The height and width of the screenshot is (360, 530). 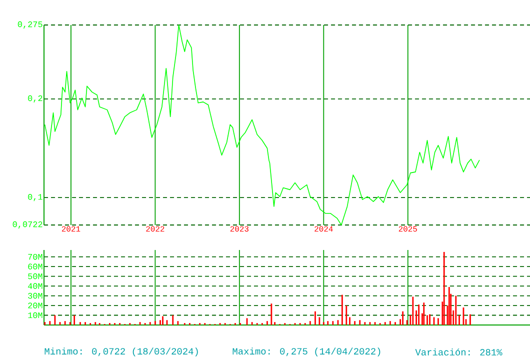 What do you see at coordinates (35, 315) in the screenshot?
I see `y-tick-label: 10M` at bounding box center [35, 315].